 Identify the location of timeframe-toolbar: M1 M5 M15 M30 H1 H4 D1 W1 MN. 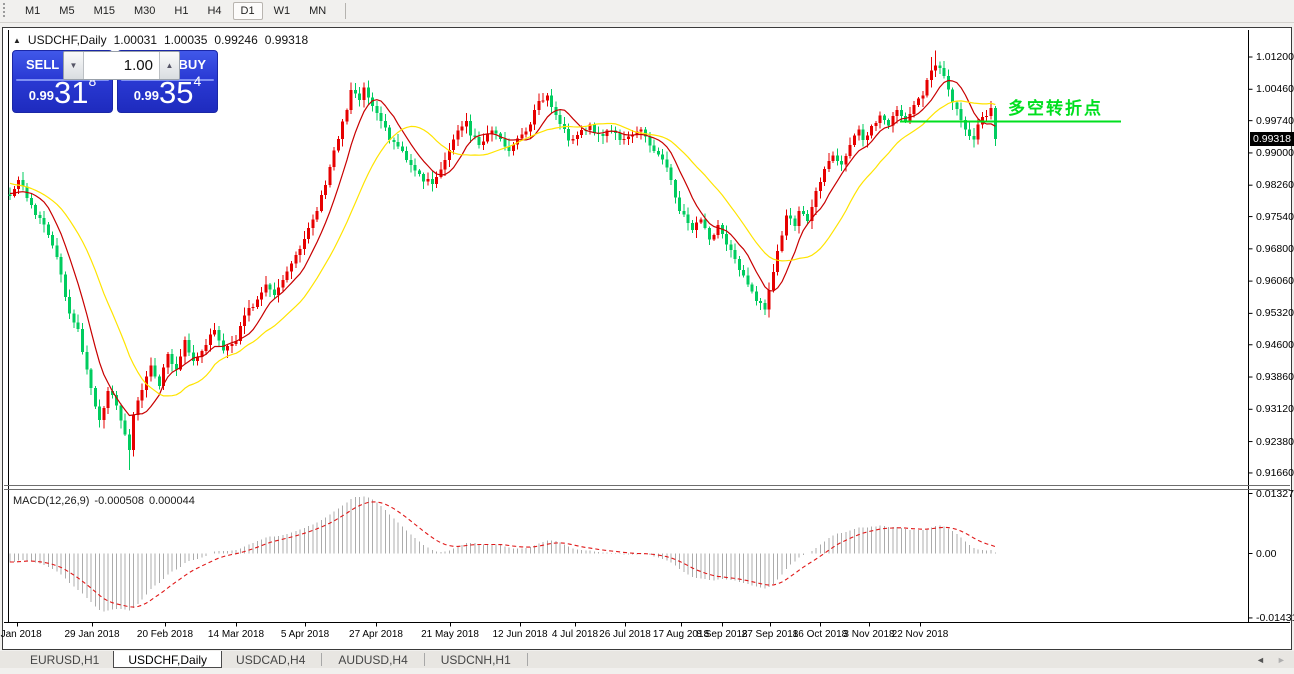
(647, 11).